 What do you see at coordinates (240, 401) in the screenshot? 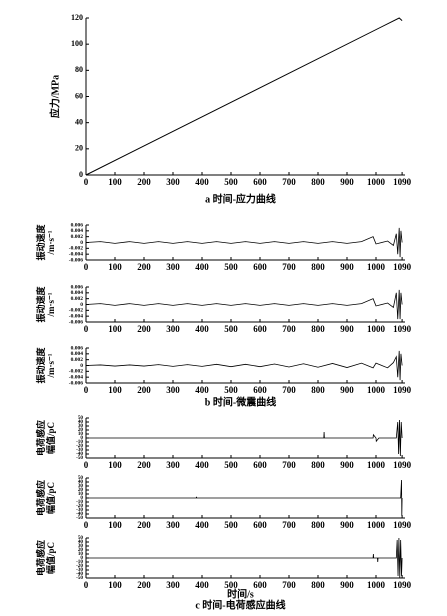
I see `caption: b 时间-微震曲线` at bounding box center [240, 401].